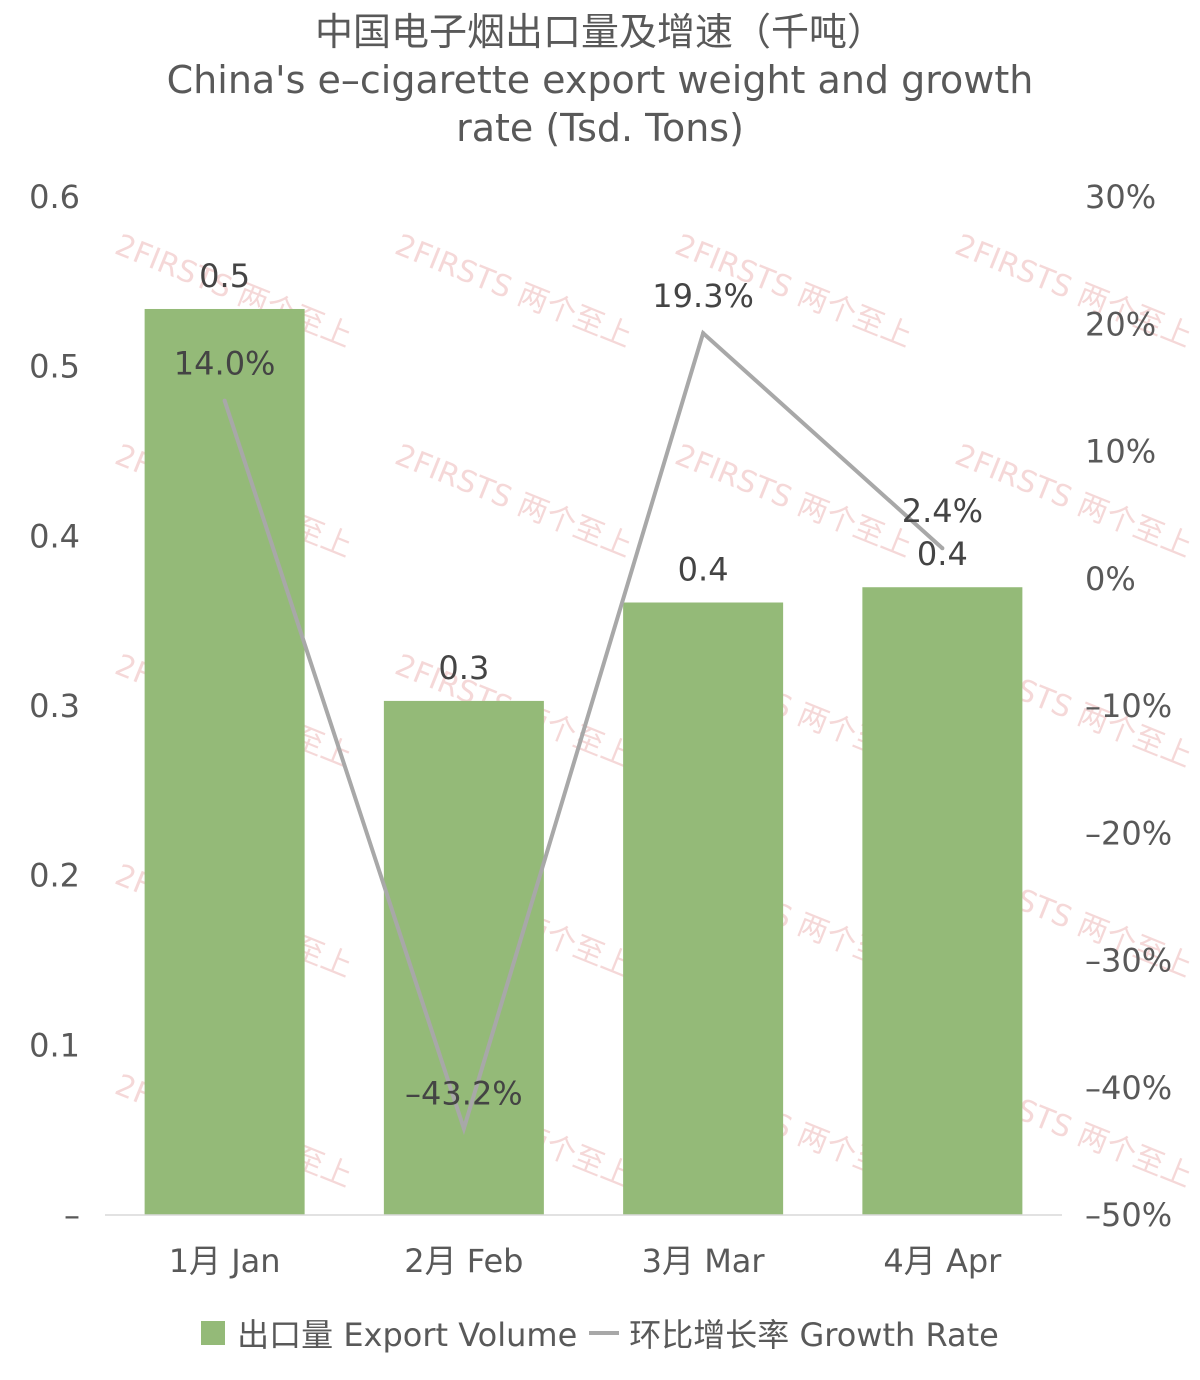 The width and height of the screenshot is (1200, 1380). What do you see at coordinates (54, 197) in the screenshot?
I see `left-tick-label: 0.6` at bounding box center [54, 197].